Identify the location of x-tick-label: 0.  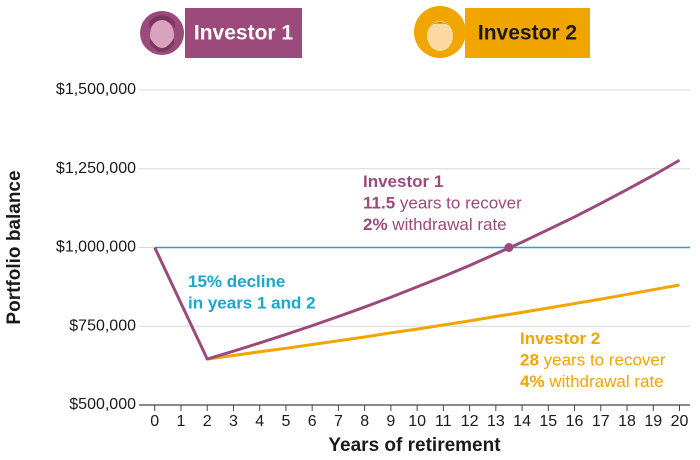
(154, 421).